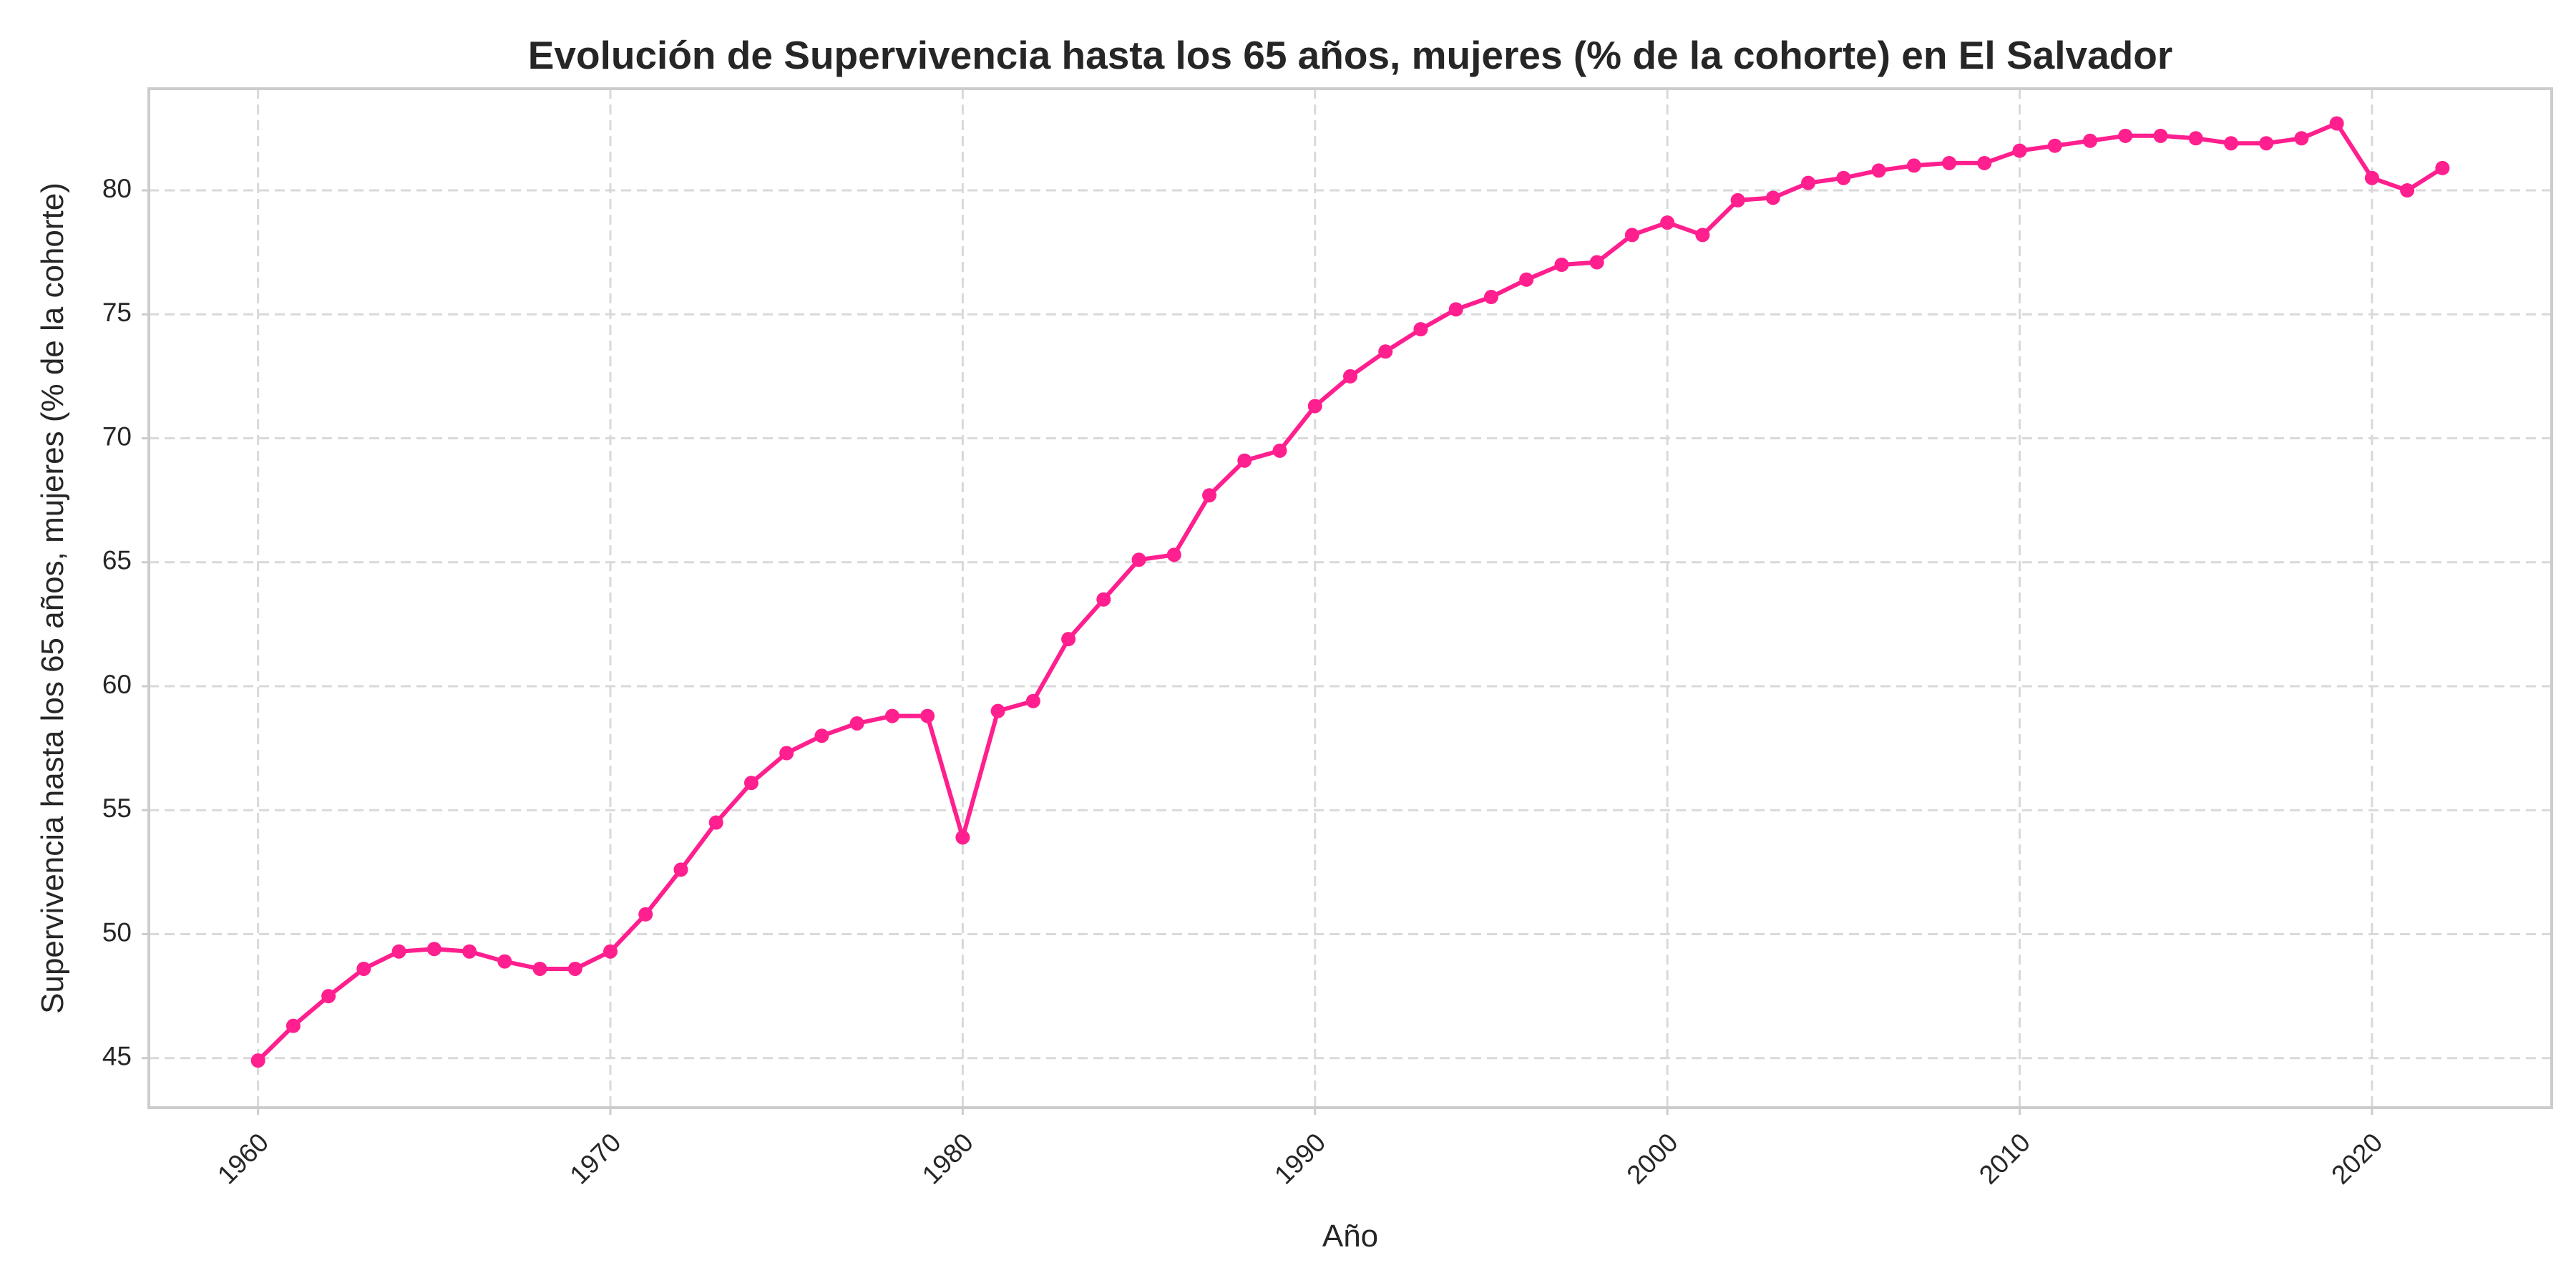 The height and width of the screenshot is (1288, 2576). What do you see at coordinates (117, 436) in the screenshot?
I see `y-tick-label: 70` at bounding box center [117, 436].